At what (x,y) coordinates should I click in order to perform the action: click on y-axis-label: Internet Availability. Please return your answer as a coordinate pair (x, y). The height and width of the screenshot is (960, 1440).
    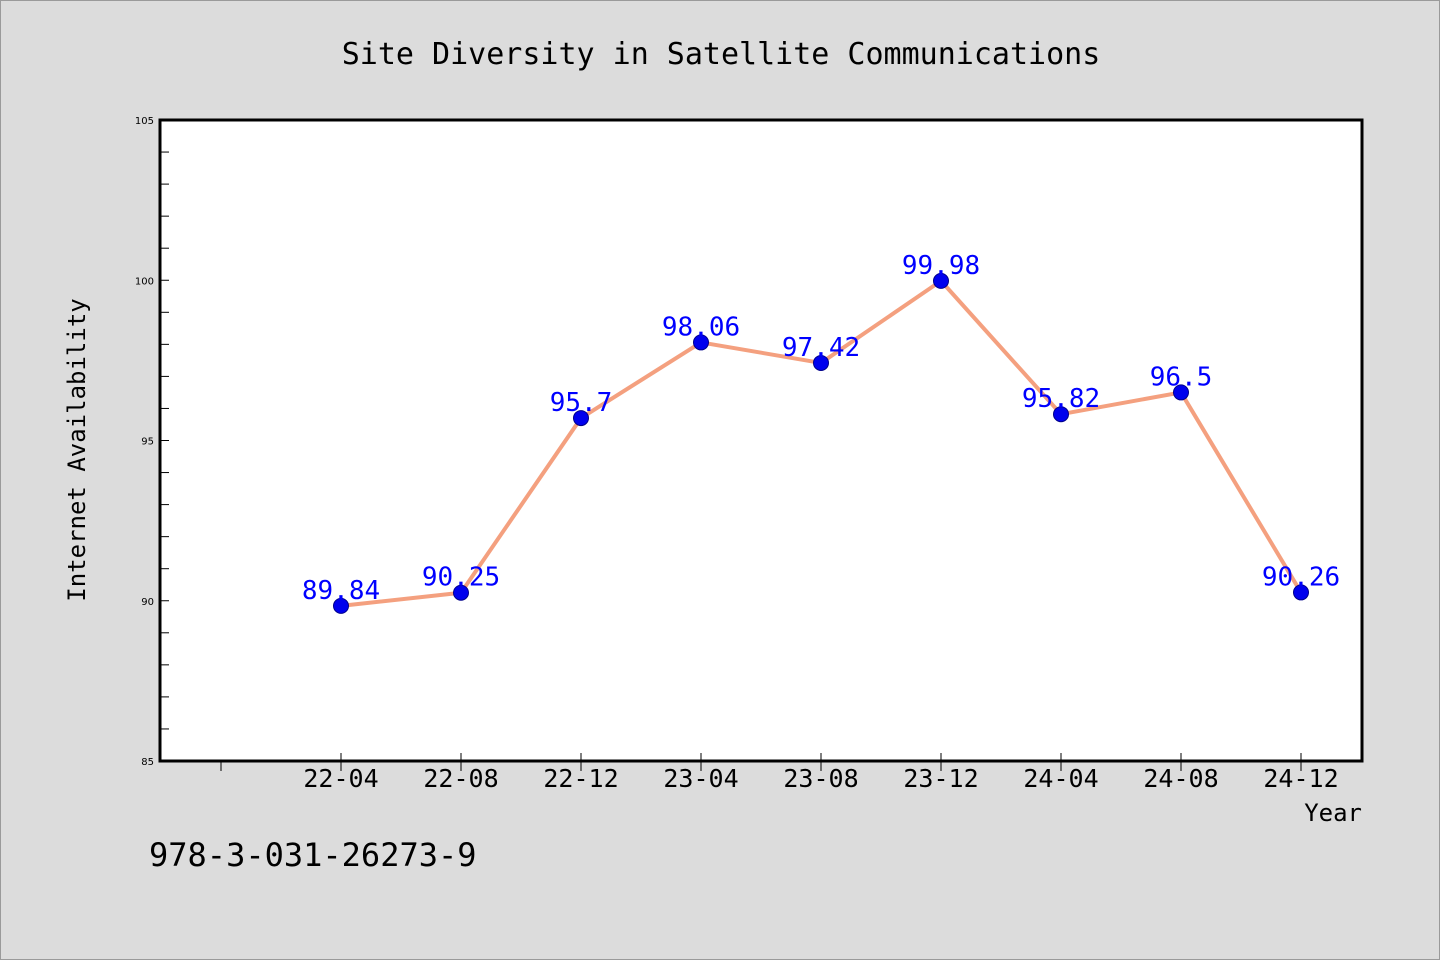
    Looking at the image, I should click on (77, 449).